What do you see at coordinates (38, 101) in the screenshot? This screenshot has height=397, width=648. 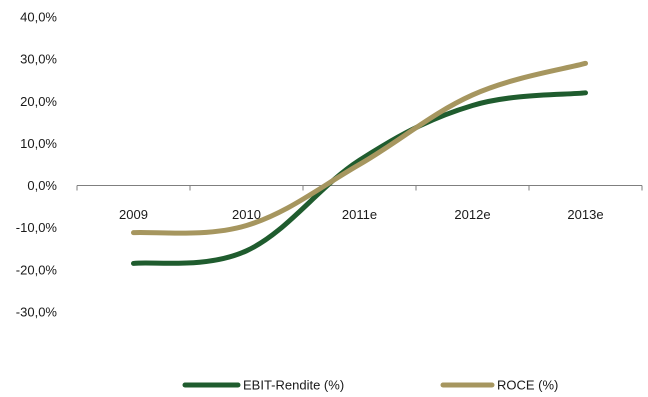 I see `y-tick-label: 20,0%` at bounding box center [38, 101].